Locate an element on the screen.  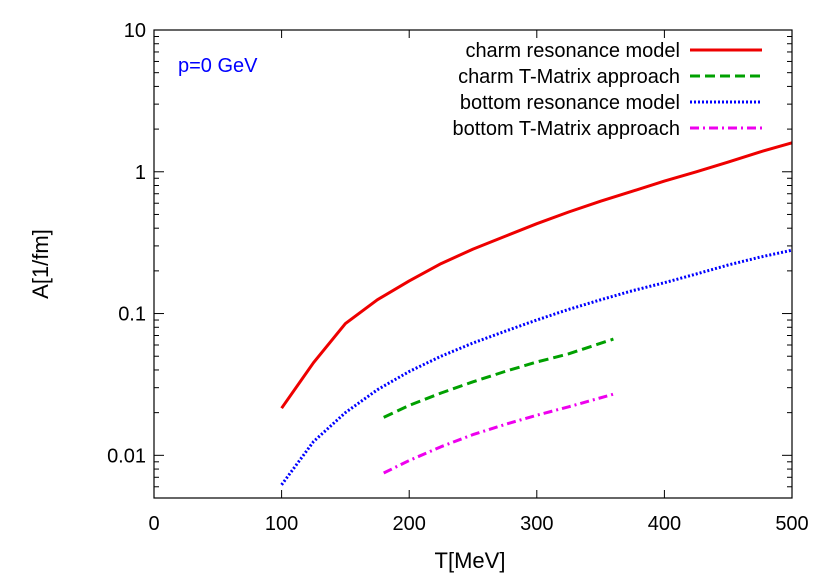
x-tick-label: 300 is located at coordinates (536, 524).